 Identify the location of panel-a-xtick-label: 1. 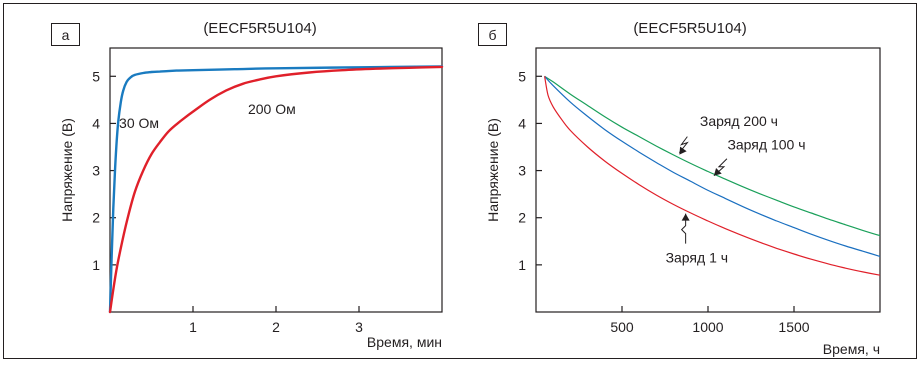
(193, 327).